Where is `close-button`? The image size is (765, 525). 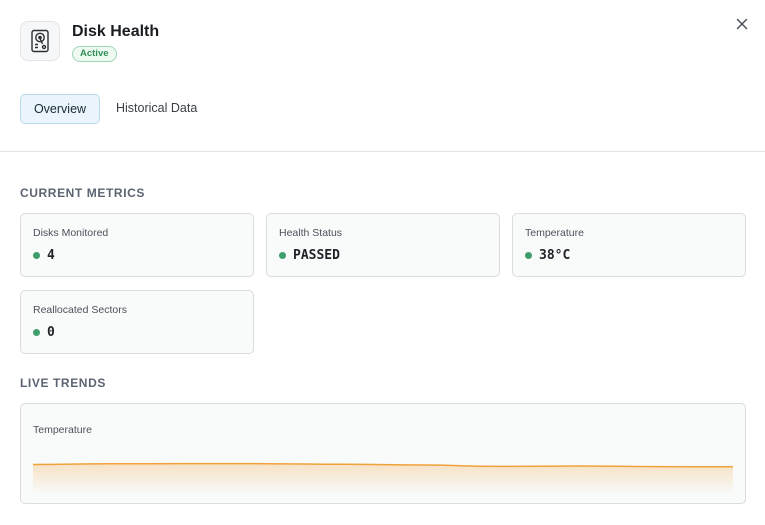 close-button is located at coordinates (742, 24).